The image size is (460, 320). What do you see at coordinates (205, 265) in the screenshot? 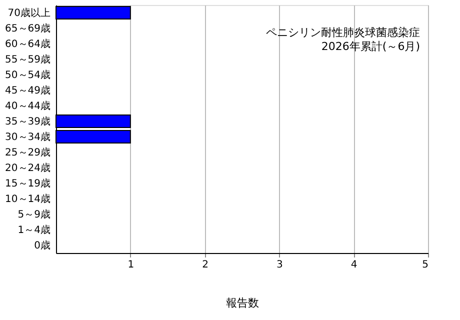
I see `x-tick-label: 2` at bounding box center [205, 265].